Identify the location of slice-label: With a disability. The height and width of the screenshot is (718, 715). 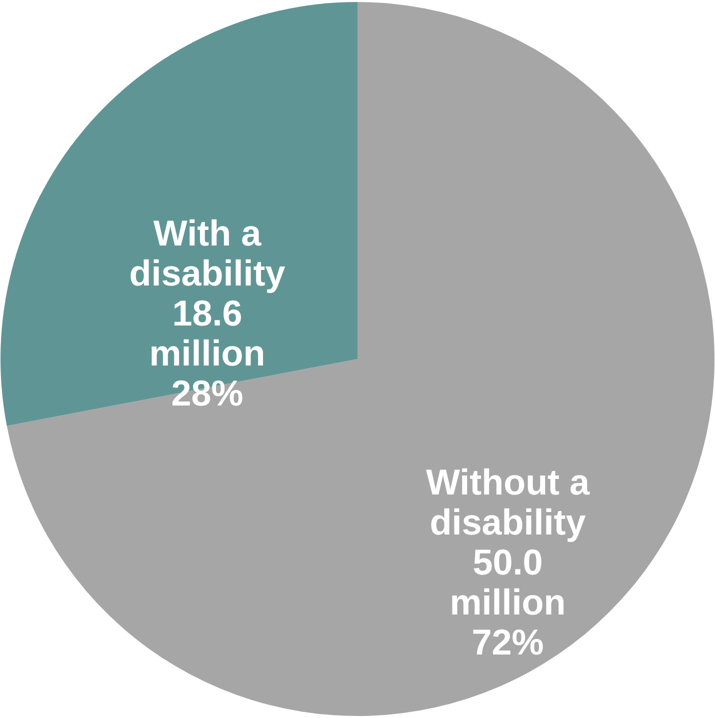
(207, 253).